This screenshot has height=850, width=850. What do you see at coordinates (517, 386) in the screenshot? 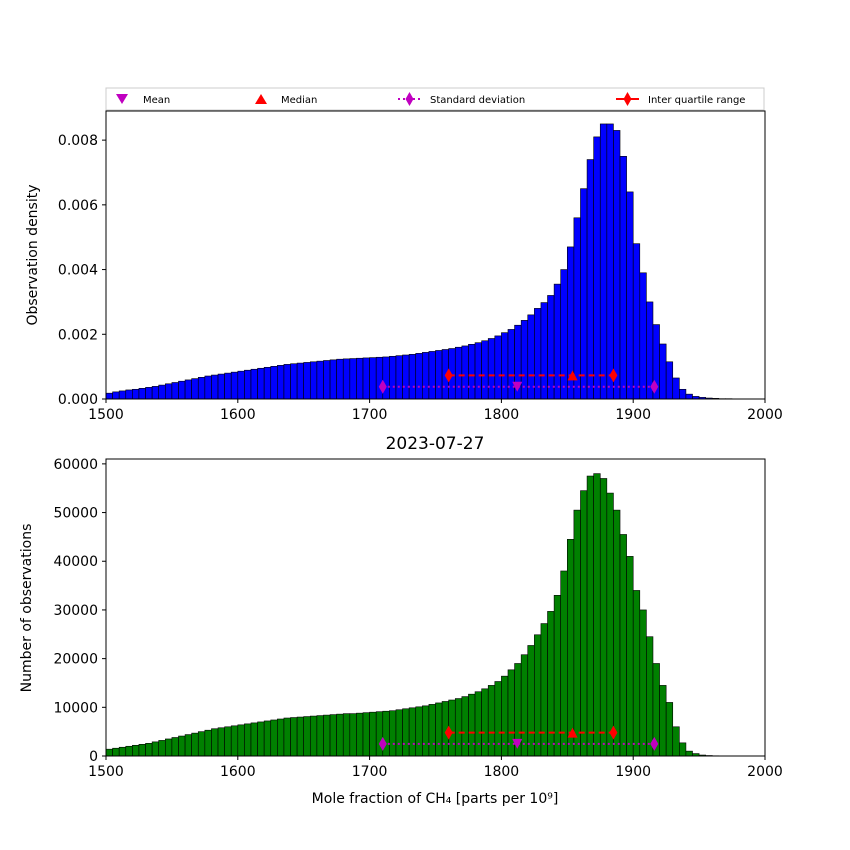
I see `density-mean-marker` at bounding box center [517, 386].